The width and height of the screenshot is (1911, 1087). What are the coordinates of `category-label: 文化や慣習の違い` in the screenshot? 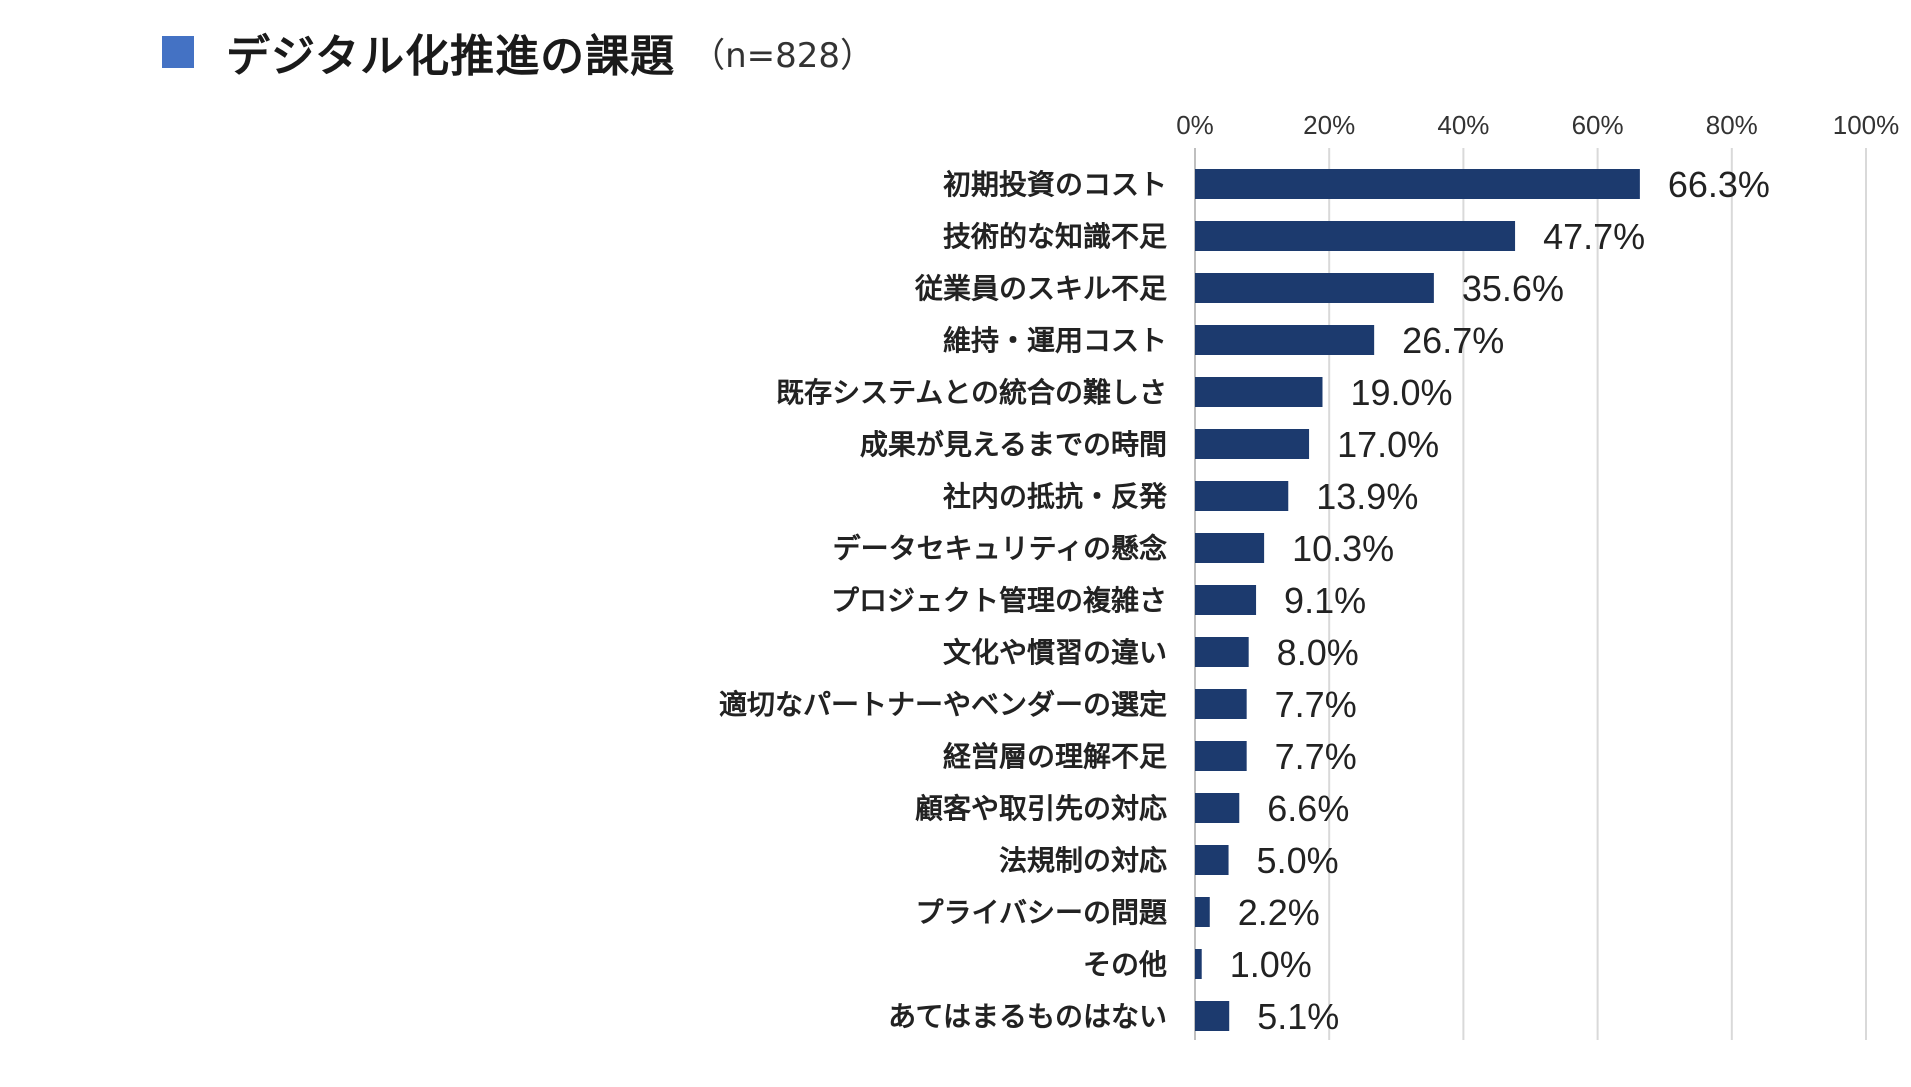 It's located at (1055, 652).